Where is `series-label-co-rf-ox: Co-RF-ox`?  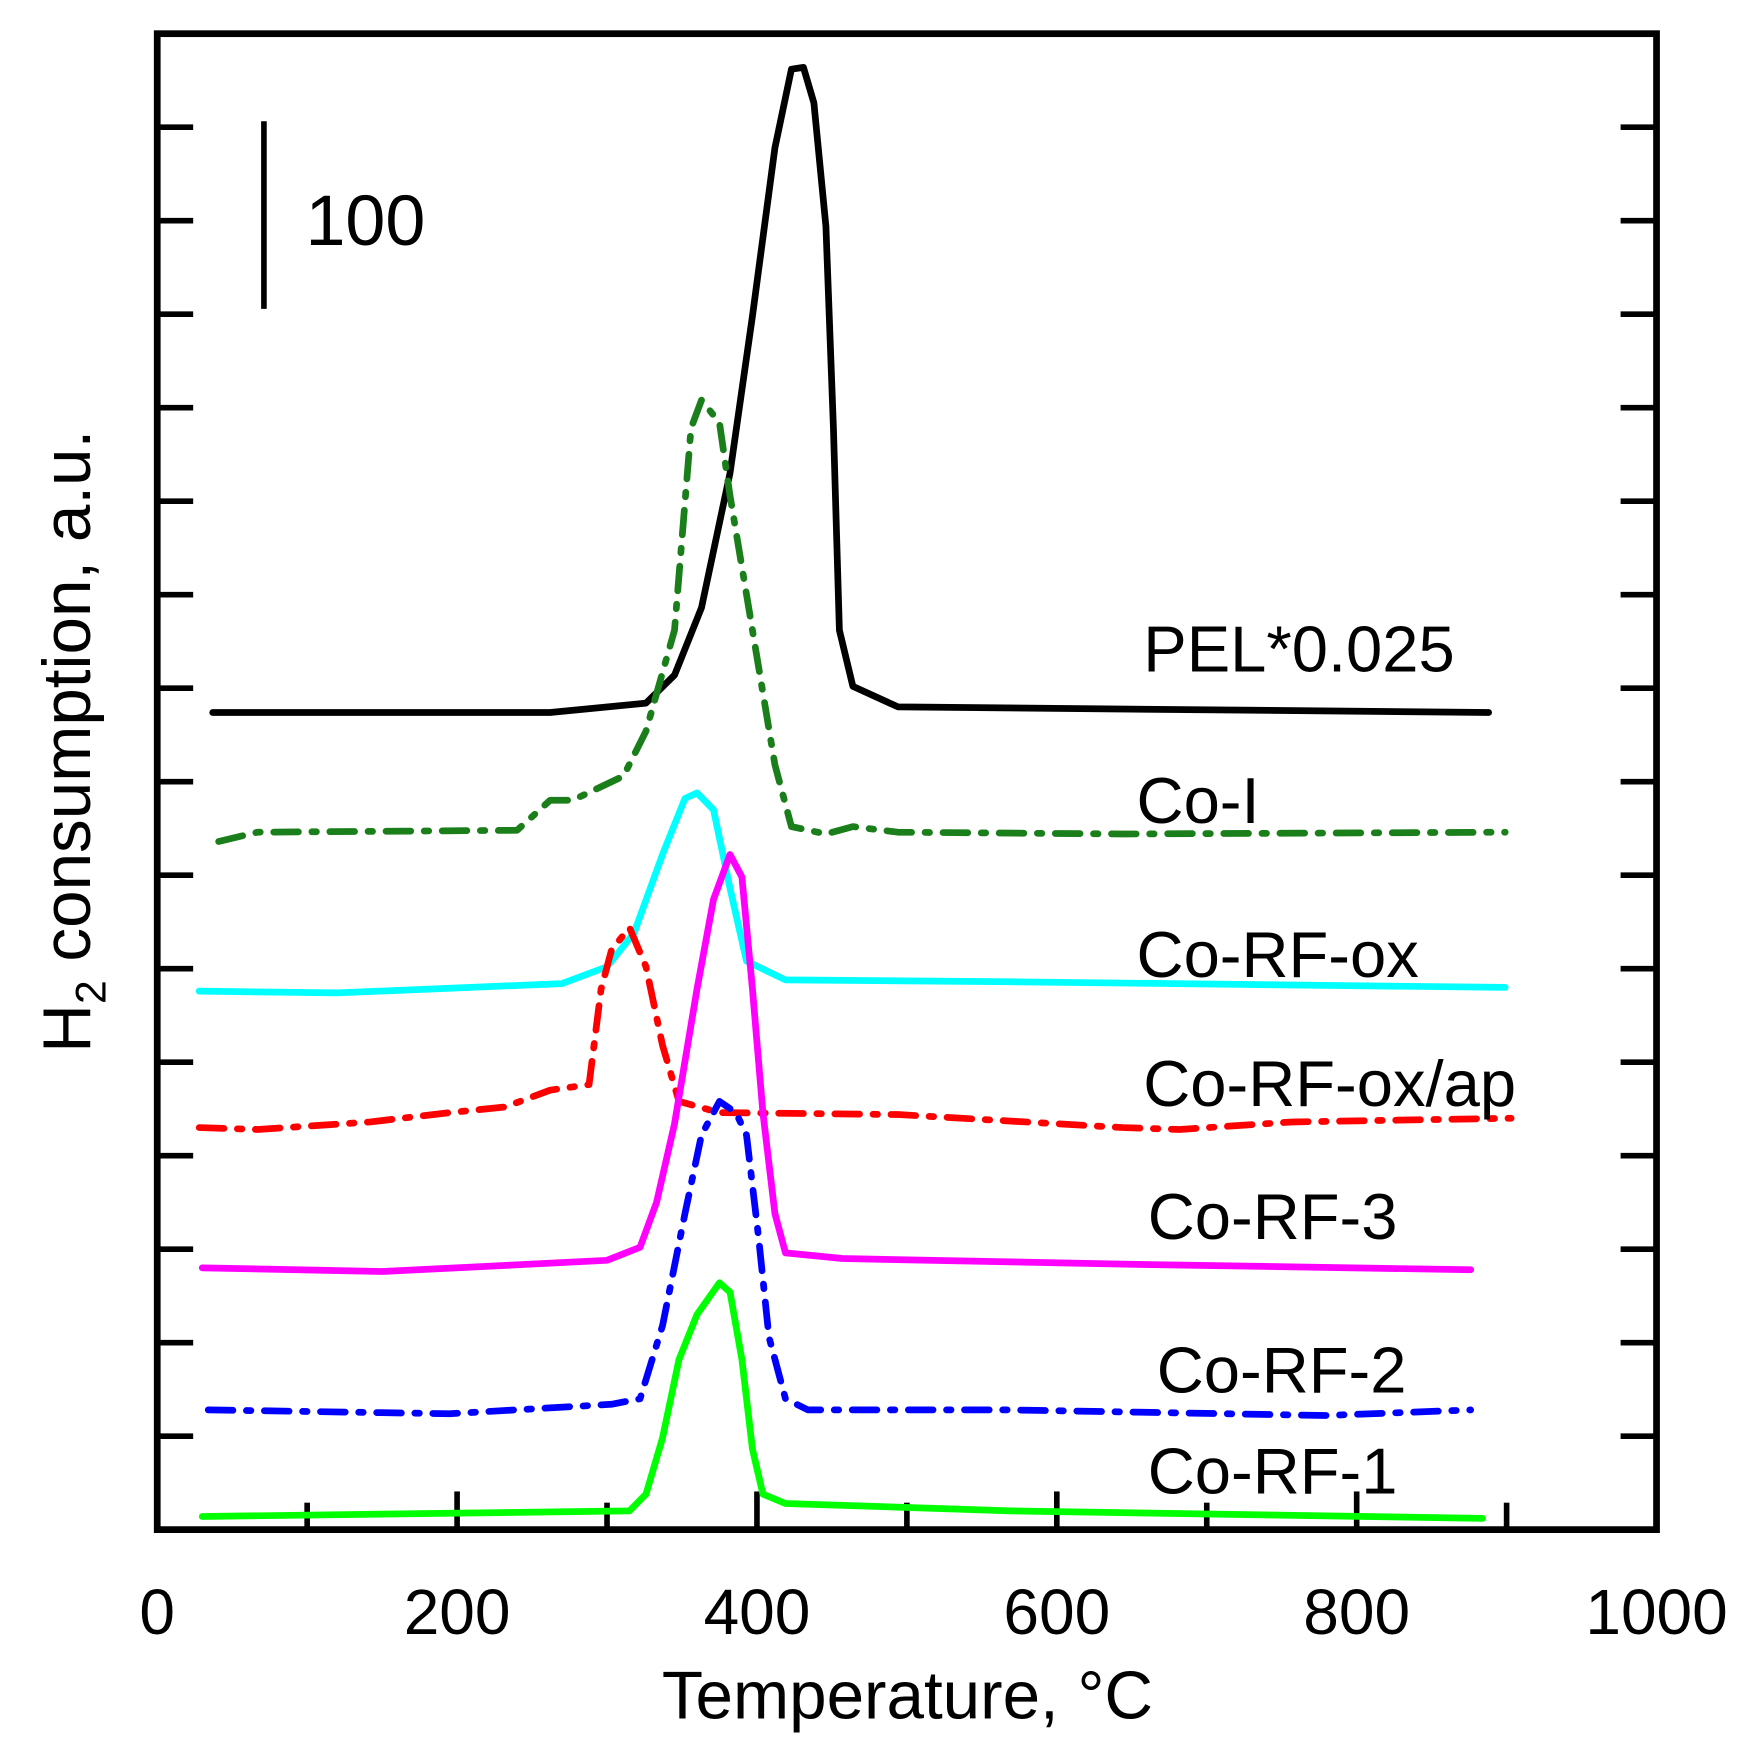
series-label-co-rf-ox: Co-RF-ox is located at coordinates (1278, 954).